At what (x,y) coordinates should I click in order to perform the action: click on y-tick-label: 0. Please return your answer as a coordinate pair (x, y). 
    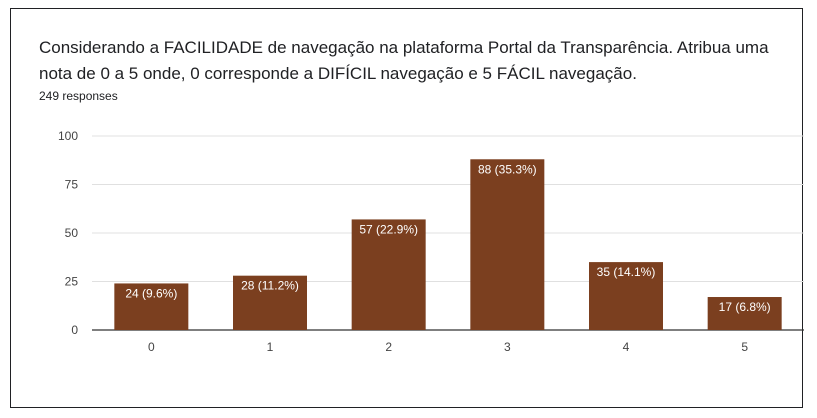
    Looking at the image, I should click on (74, 330).